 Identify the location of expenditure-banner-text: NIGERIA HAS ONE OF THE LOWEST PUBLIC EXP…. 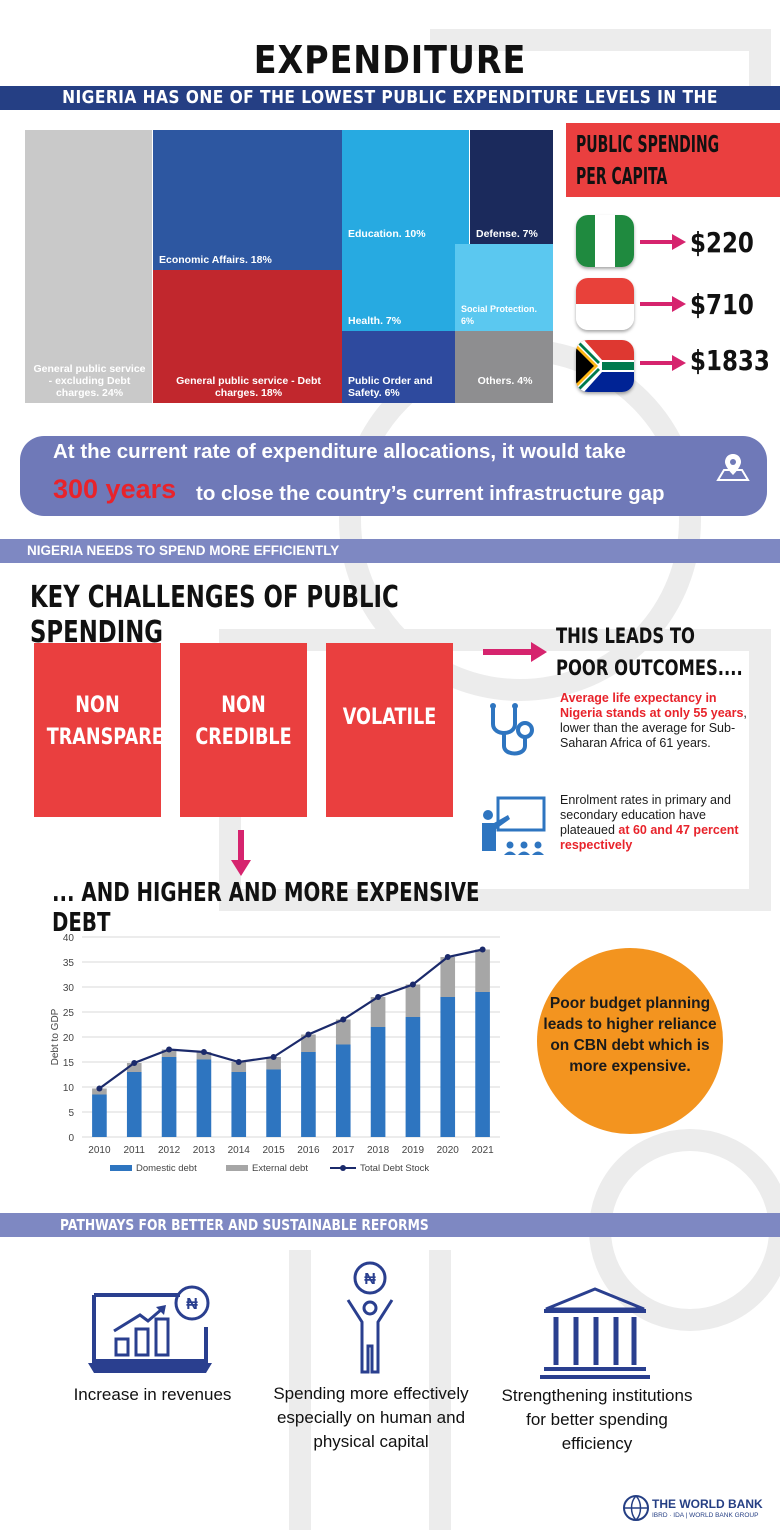
(390, 109).